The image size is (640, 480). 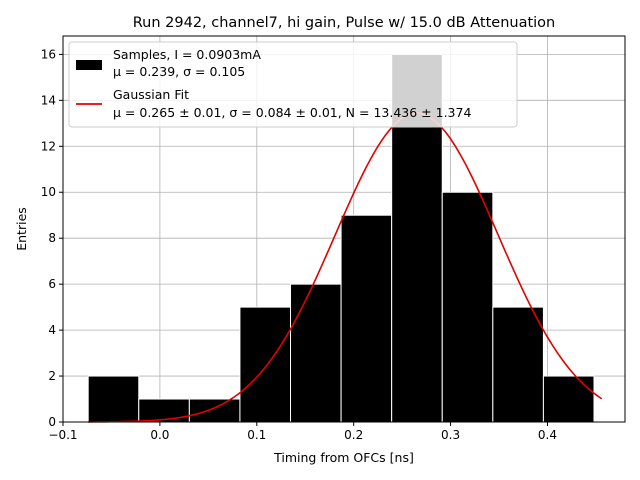 I want to click on x-tick-label: 0.3, so click(x=450, y=435).